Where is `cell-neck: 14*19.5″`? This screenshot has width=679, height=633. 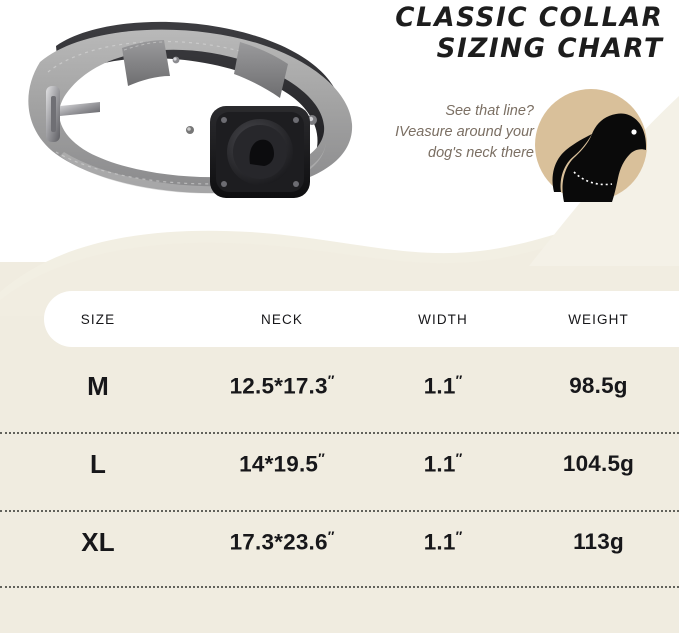
cell-neck: 14*19.5″ is located at coordinates (282, 464).